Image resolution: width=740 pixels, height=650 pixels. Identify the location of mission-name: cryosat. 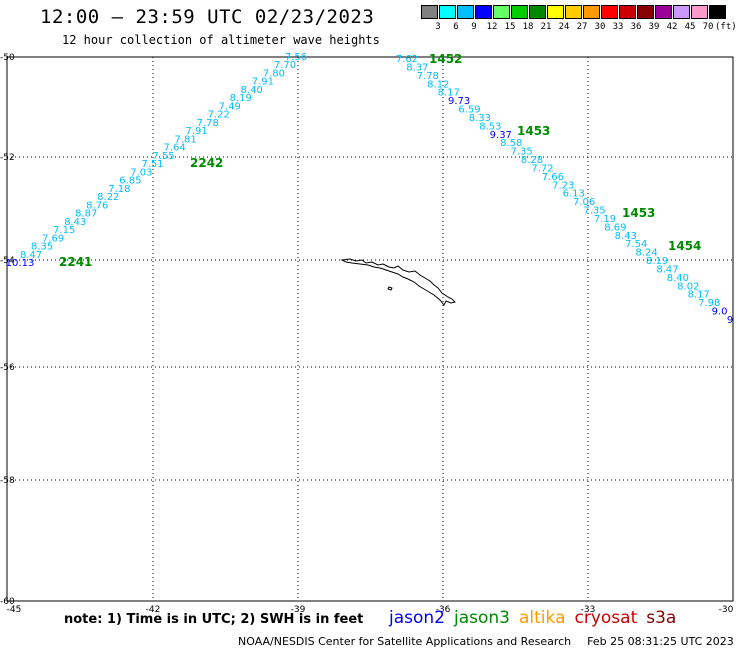
(606, 618).